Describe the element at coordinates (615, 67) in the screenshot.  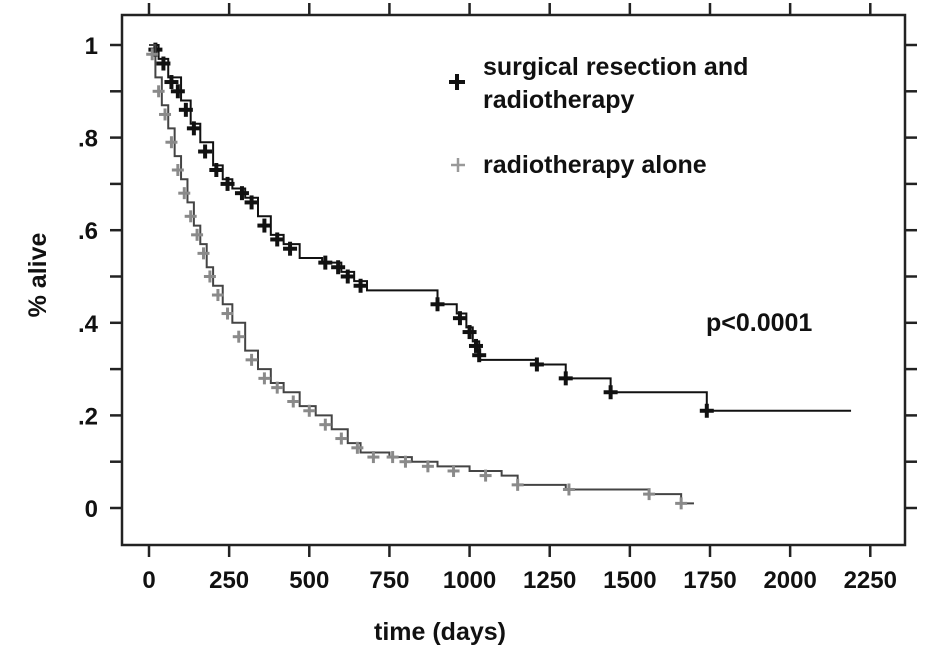
I see `legend-label-surgical-line1: surgical resection and` at that location.